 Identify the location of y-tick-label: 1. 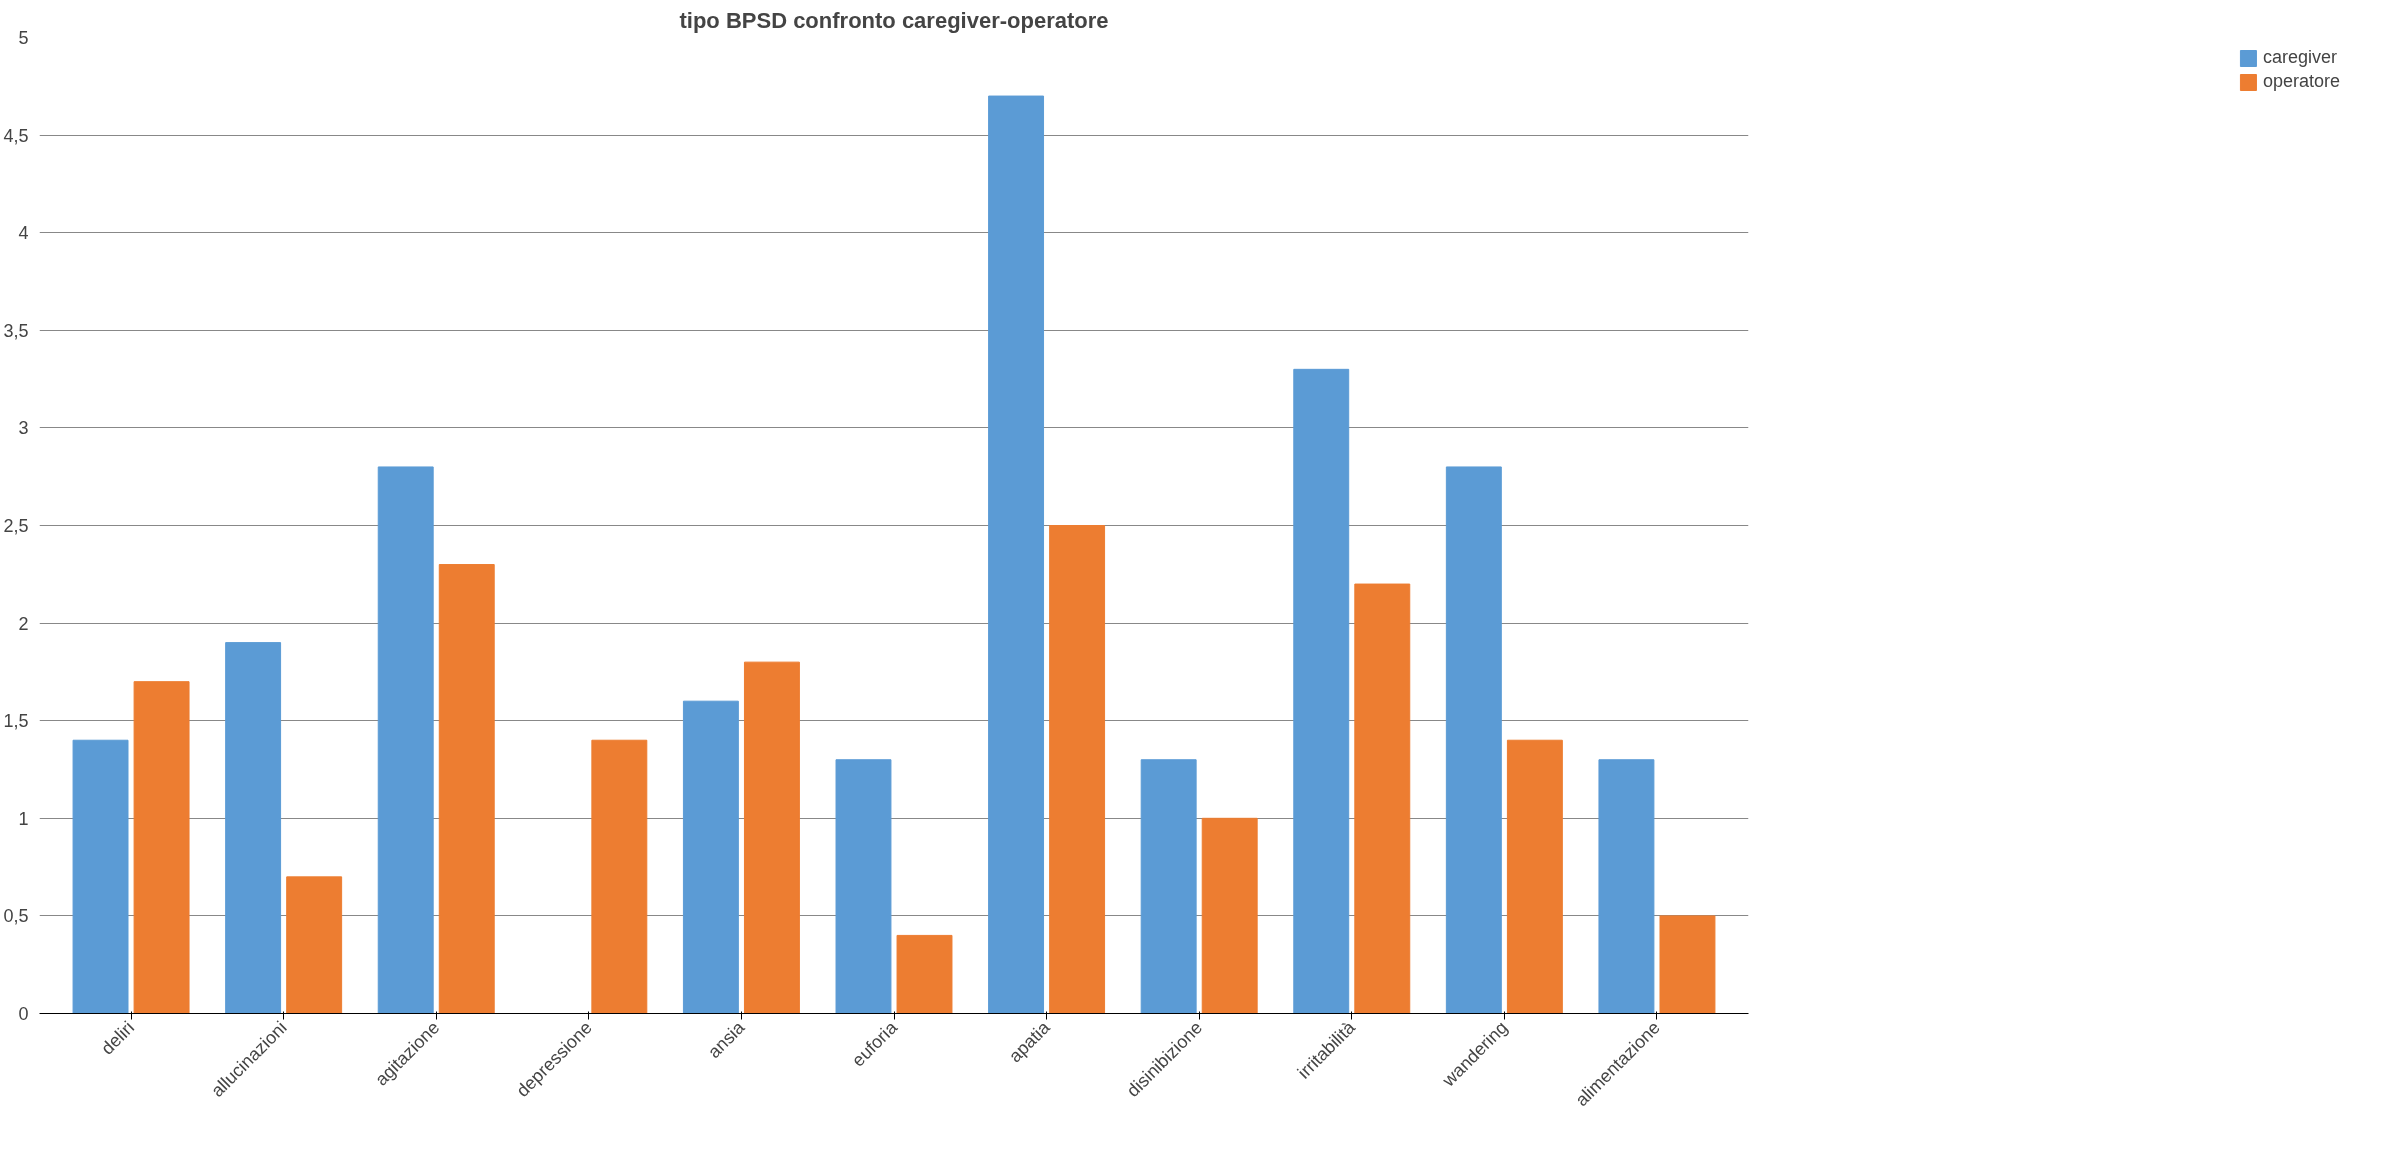
(23, 818).